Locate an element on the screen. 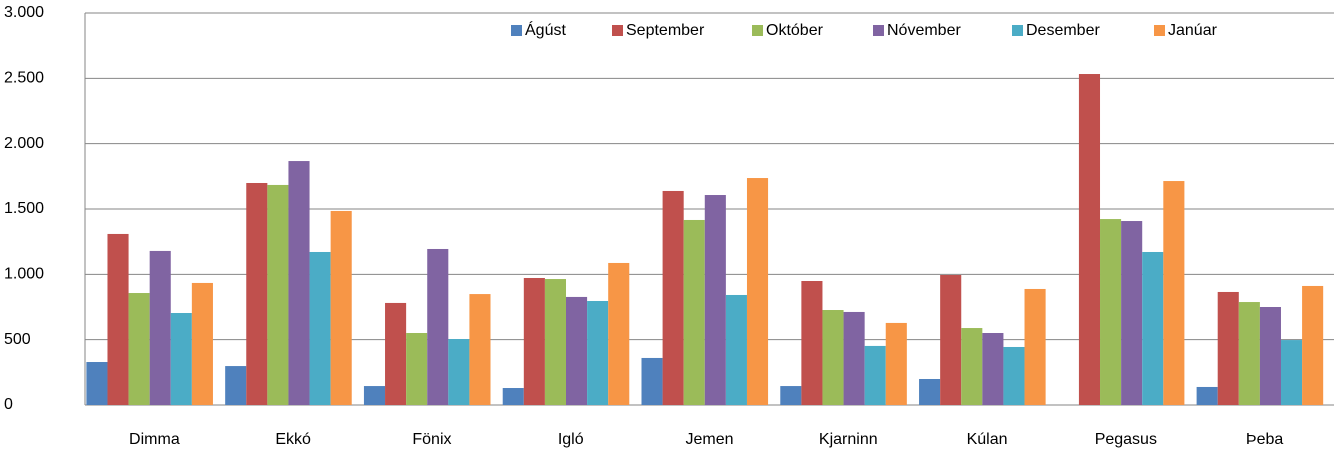 The image size is (1334, 450). x-tick-label: Jemen is located at coordinates (709, 439).